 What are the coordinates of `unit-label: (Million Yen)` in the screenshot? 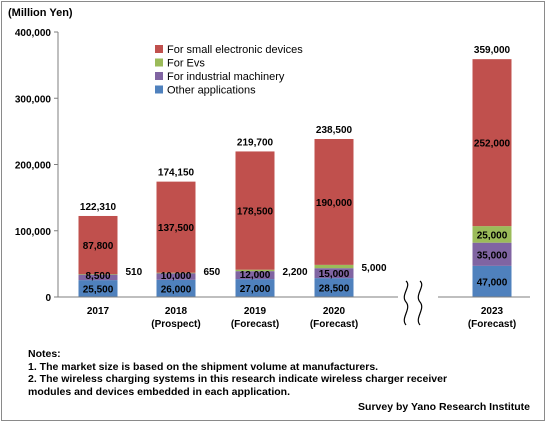 It's located at (40, 13).